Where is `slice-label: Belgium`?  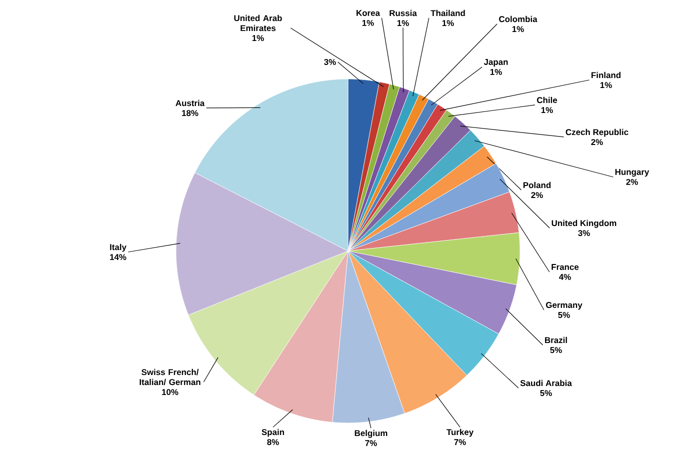 slice-label: Belgium is located at coordinates (371, 434).